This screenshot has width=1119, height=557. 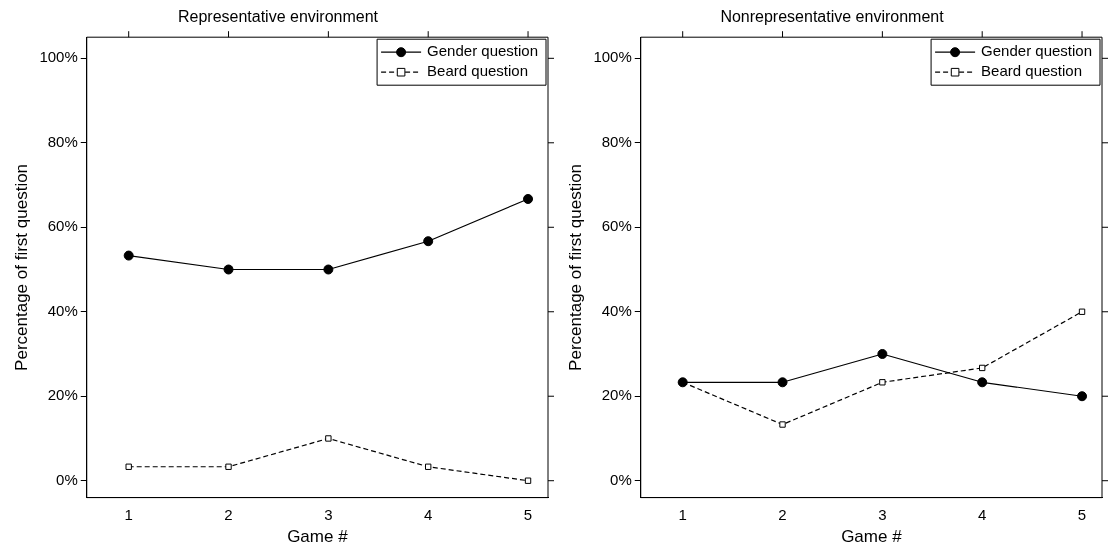 What do you see at coordinates (278, 17) in the screenshot?
I see `chart-title: Representative environment` at bounding box center [278, 17].